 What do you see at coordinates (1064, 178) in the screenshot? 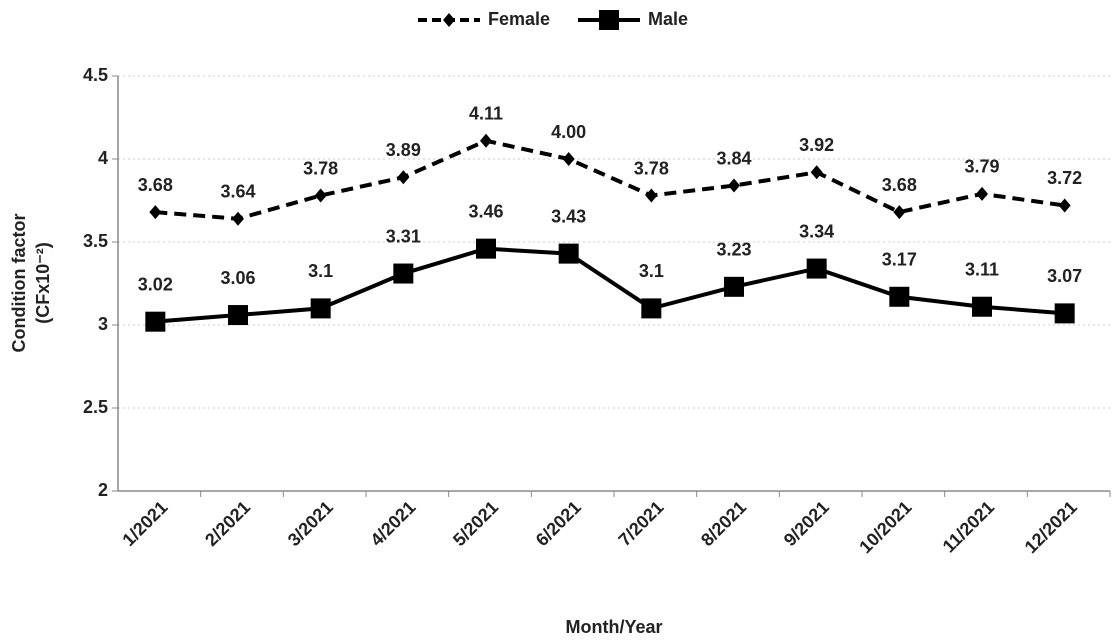
I see `data-label: 3.72` at bounding box center [1064, 178].